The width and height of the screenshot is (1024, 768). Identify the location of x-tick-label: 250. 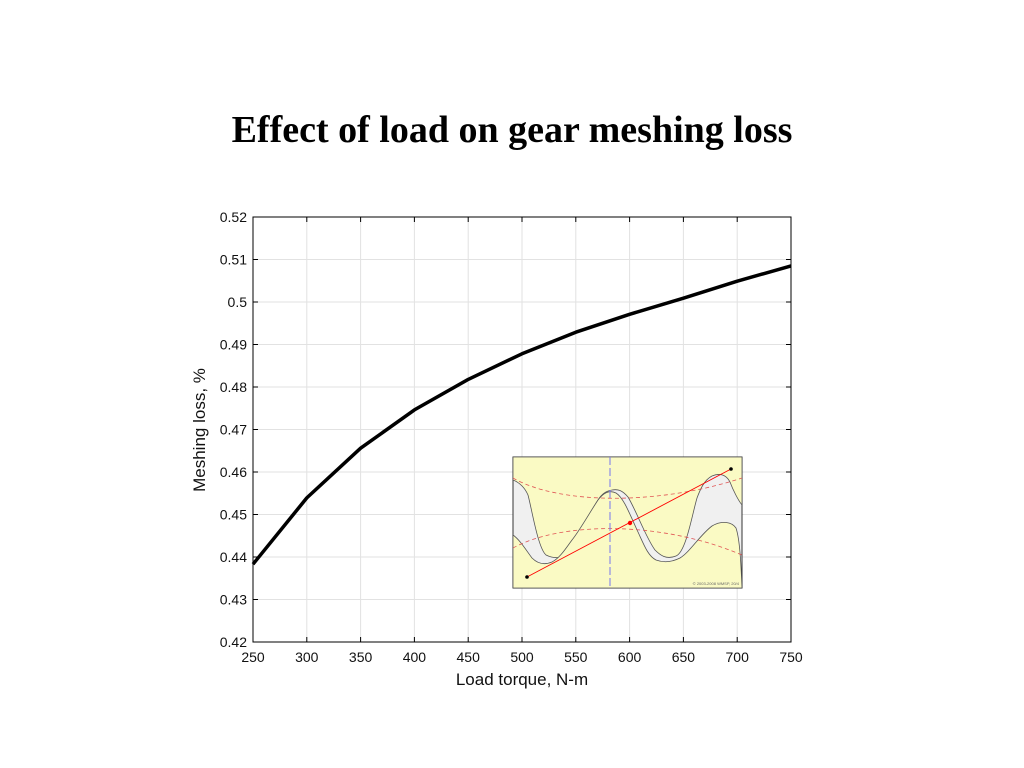
(253, 657).